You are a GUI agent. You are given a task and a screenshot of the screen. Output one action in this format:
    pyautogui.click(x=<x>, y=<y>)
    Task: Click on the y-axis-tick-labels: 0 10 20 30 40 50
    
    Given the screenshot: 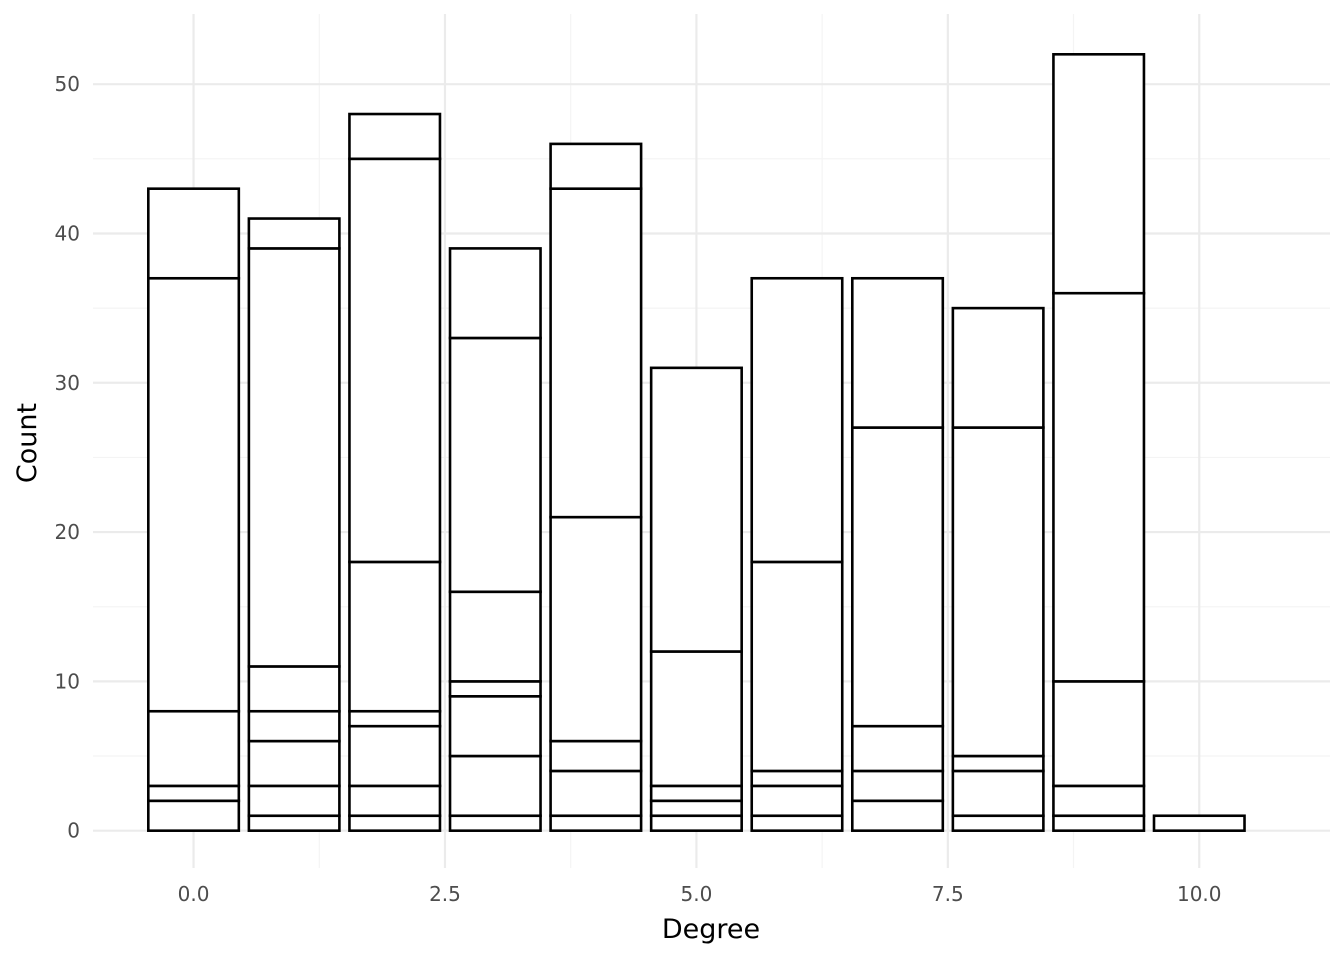 What is the action you would take?
    pyautogui.click(x=67, y=457)
    